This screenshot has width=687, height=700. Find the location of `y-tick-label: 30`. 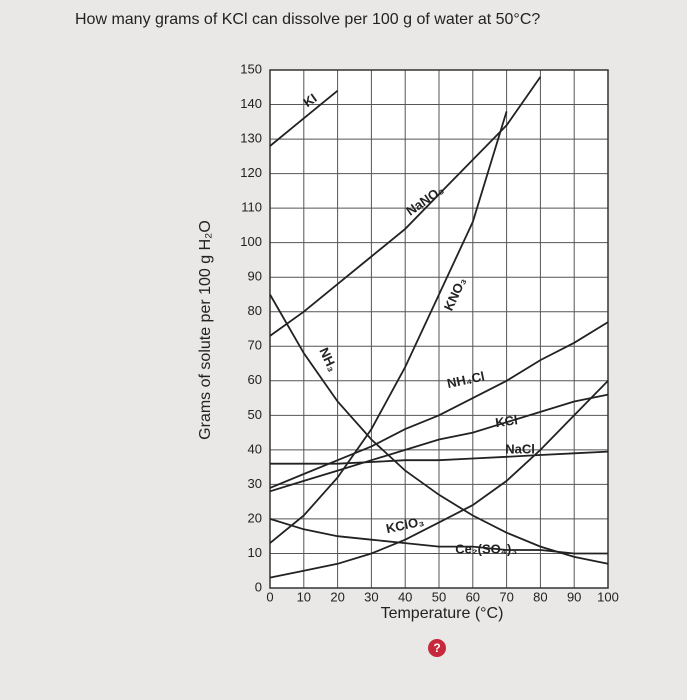

y-tick-label: 30 is located at coordinates (255, 483).